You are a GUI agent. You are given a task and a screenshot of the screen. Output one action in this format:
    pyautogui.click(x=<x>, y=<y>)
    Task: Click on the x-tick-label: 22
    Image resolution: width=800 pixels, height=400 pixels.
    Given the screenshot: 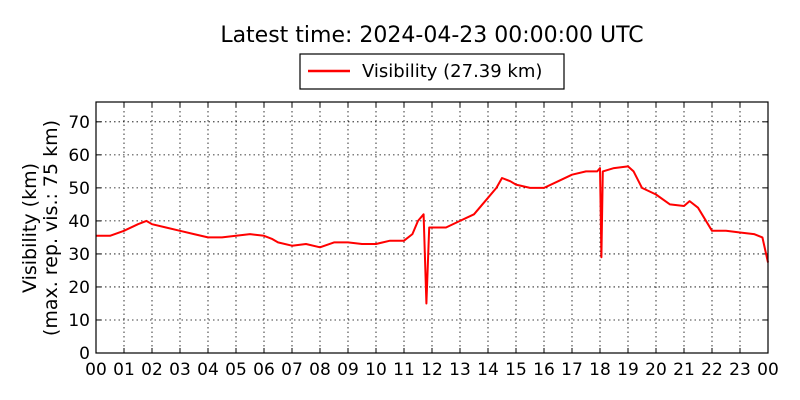 What is the action you would take?
    pyautogui.click(x=712, y=370)
    